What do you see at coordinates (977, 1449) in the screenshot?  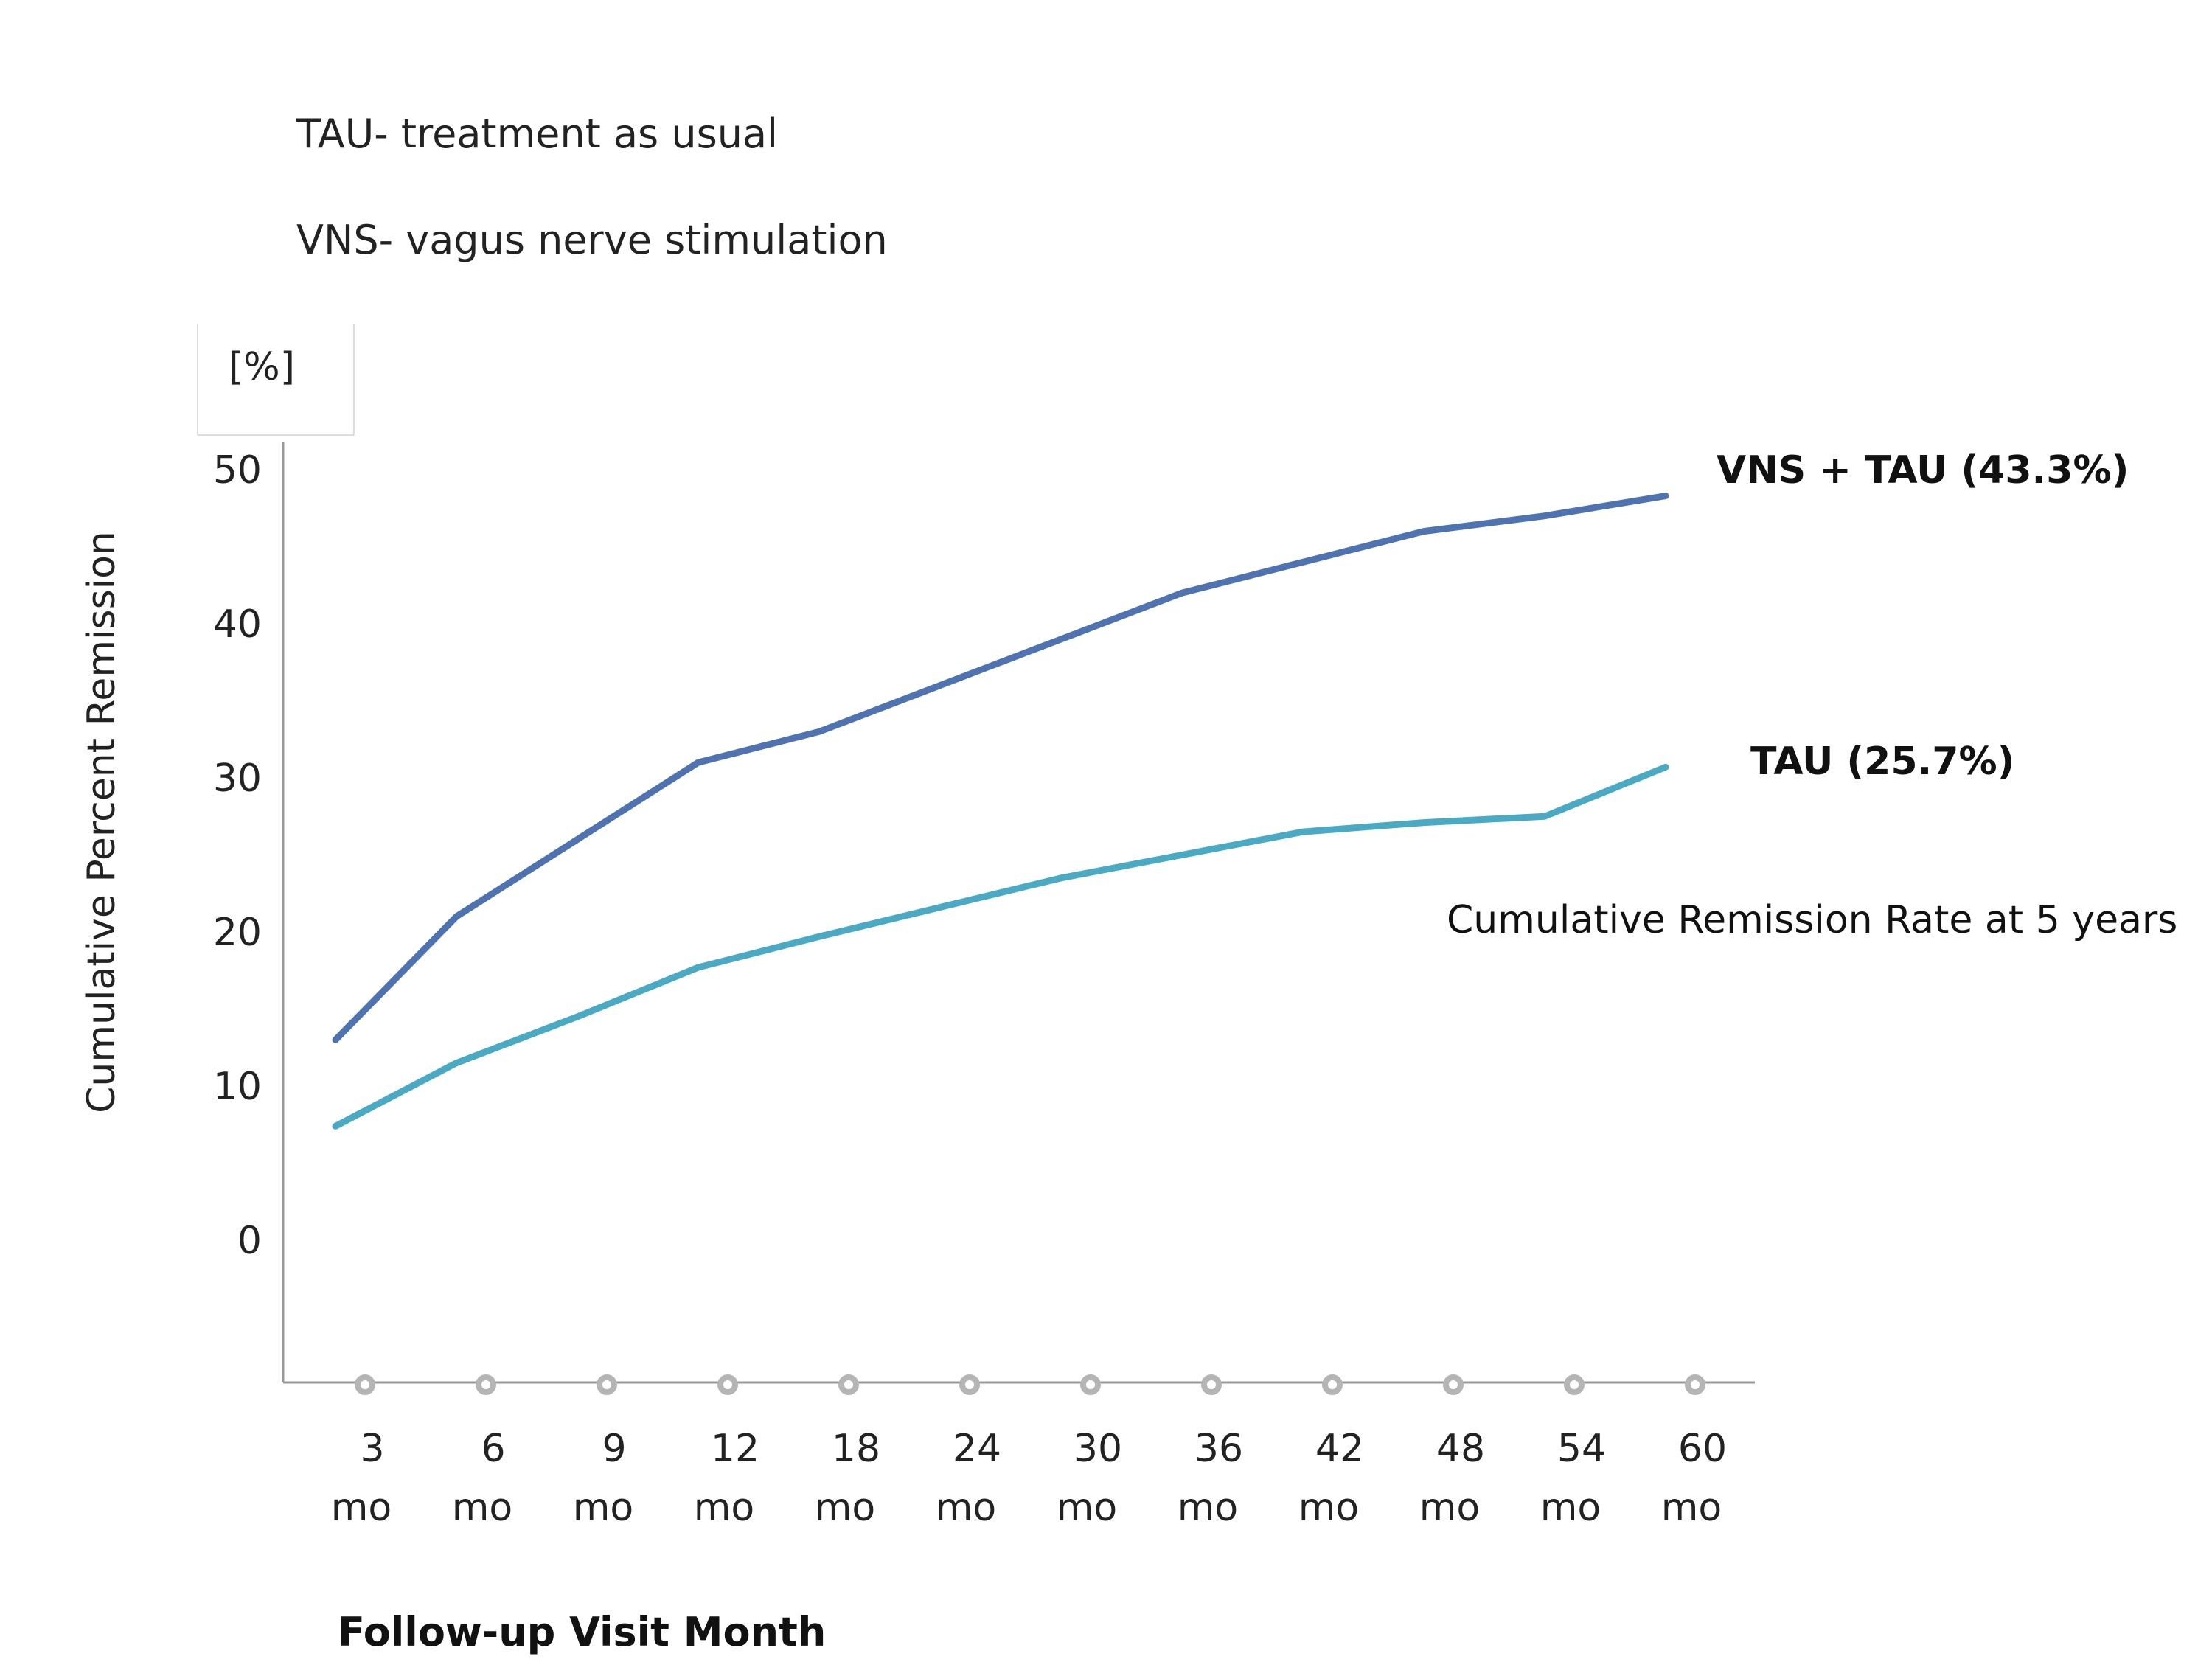 I see `x-tick-label: 24` at bounding box center [977, 1449].